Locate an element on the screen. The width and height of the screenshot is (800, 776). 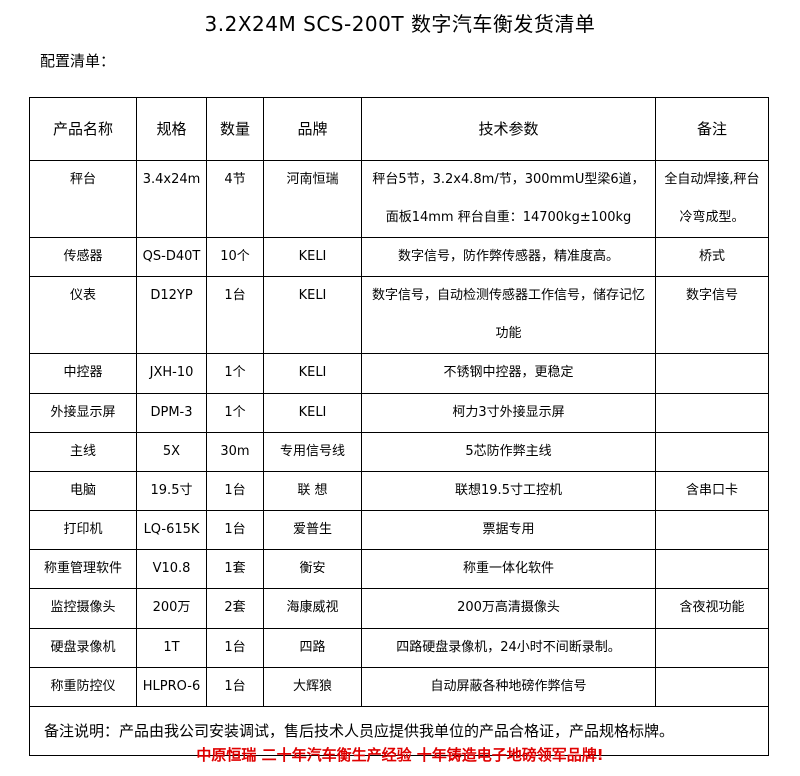
cell-spec: D12YP is located at coordinates (171, 315).